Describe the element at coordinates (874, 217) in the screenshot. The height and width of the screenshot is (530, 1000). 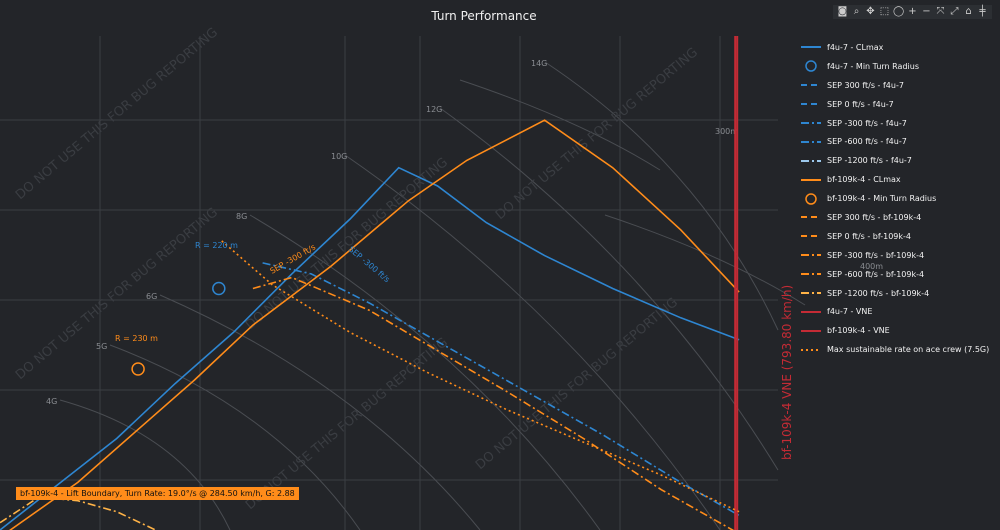
I see `legend-label: SEP 300 ft/s - bf-109k-4` at that location.